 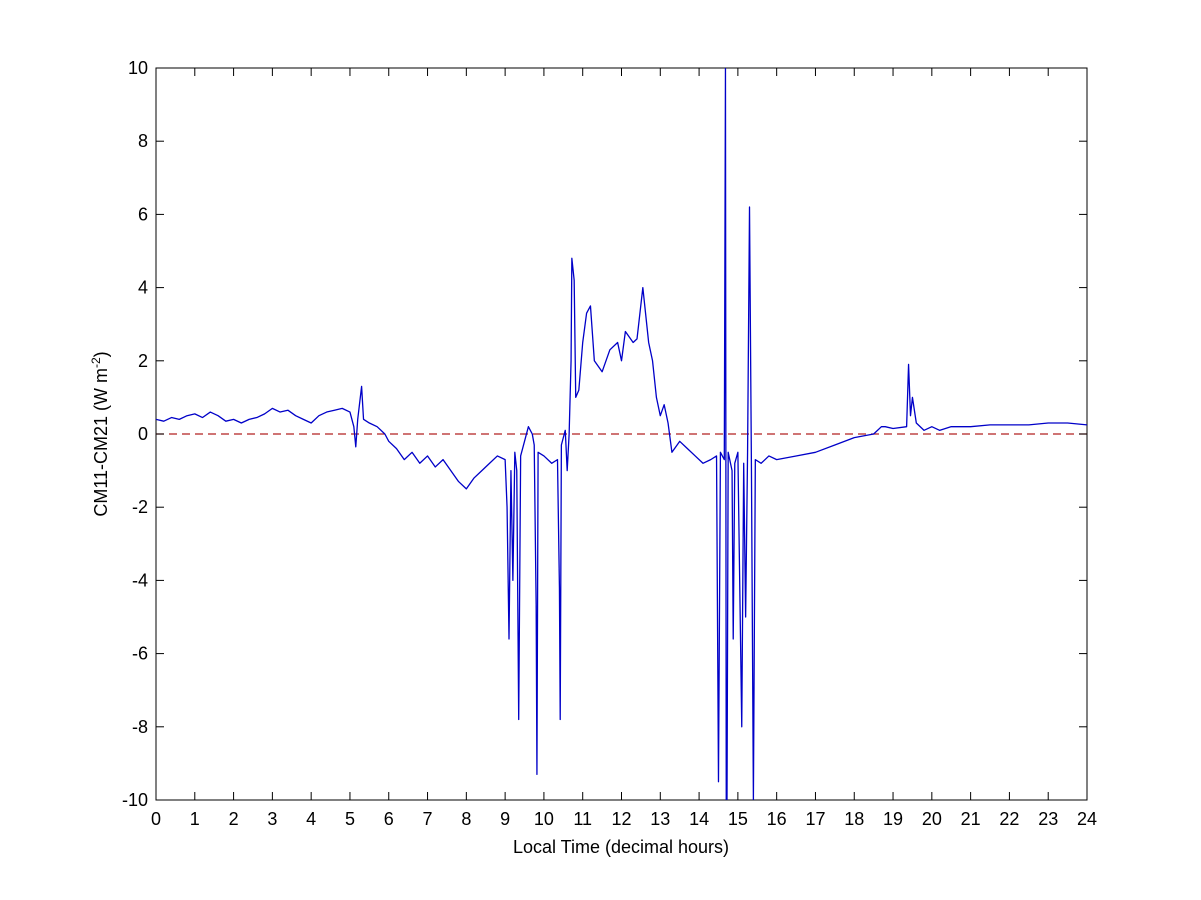 What do you see at coordinates (195, 819) in the screenshot?
I see `x-tick-label: 1` at bounding box center [195, 819].